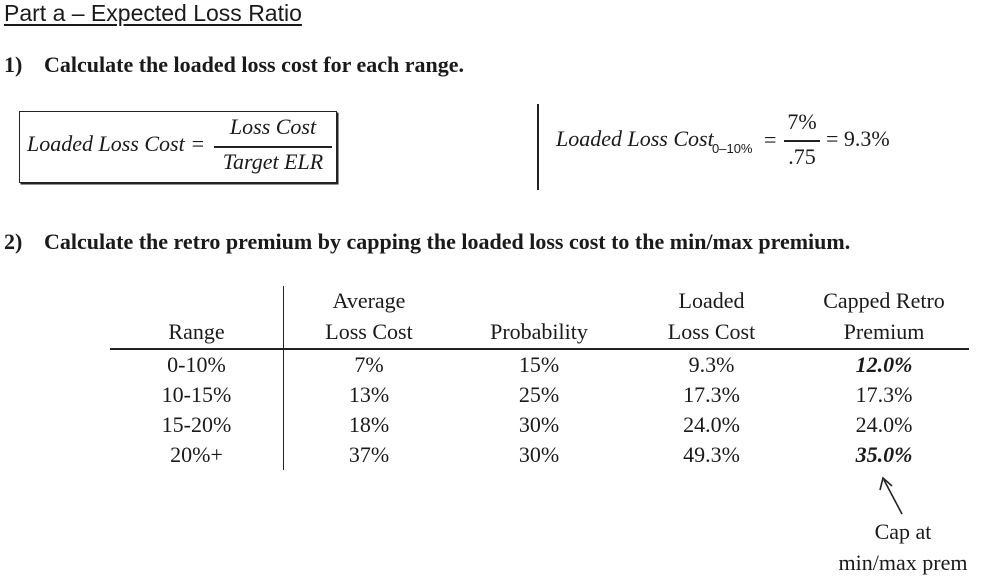 The image size is (988, 588). I want to click on cell-range: 15-20%, so click(197, 425).